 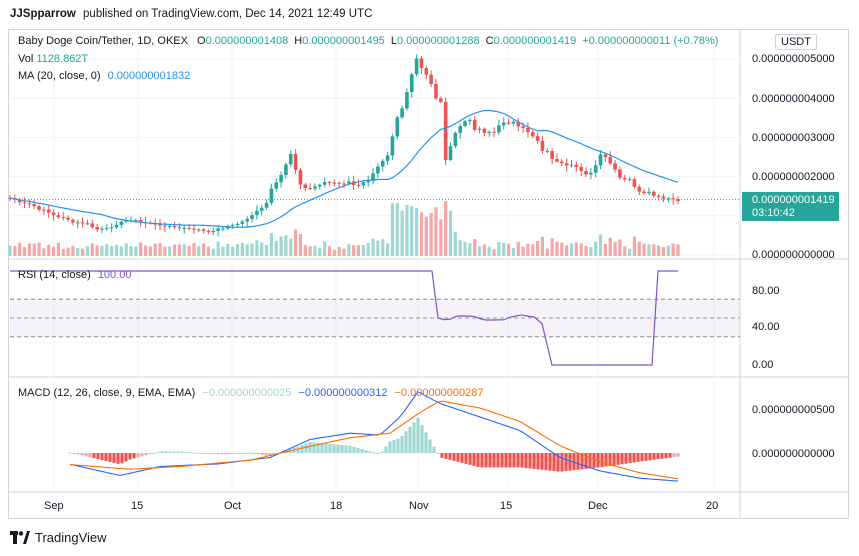 What do you see at coordinates (58, 537) in the screenshot?
I see `footer-brand: TradingView` at bounding box center [58, 537].